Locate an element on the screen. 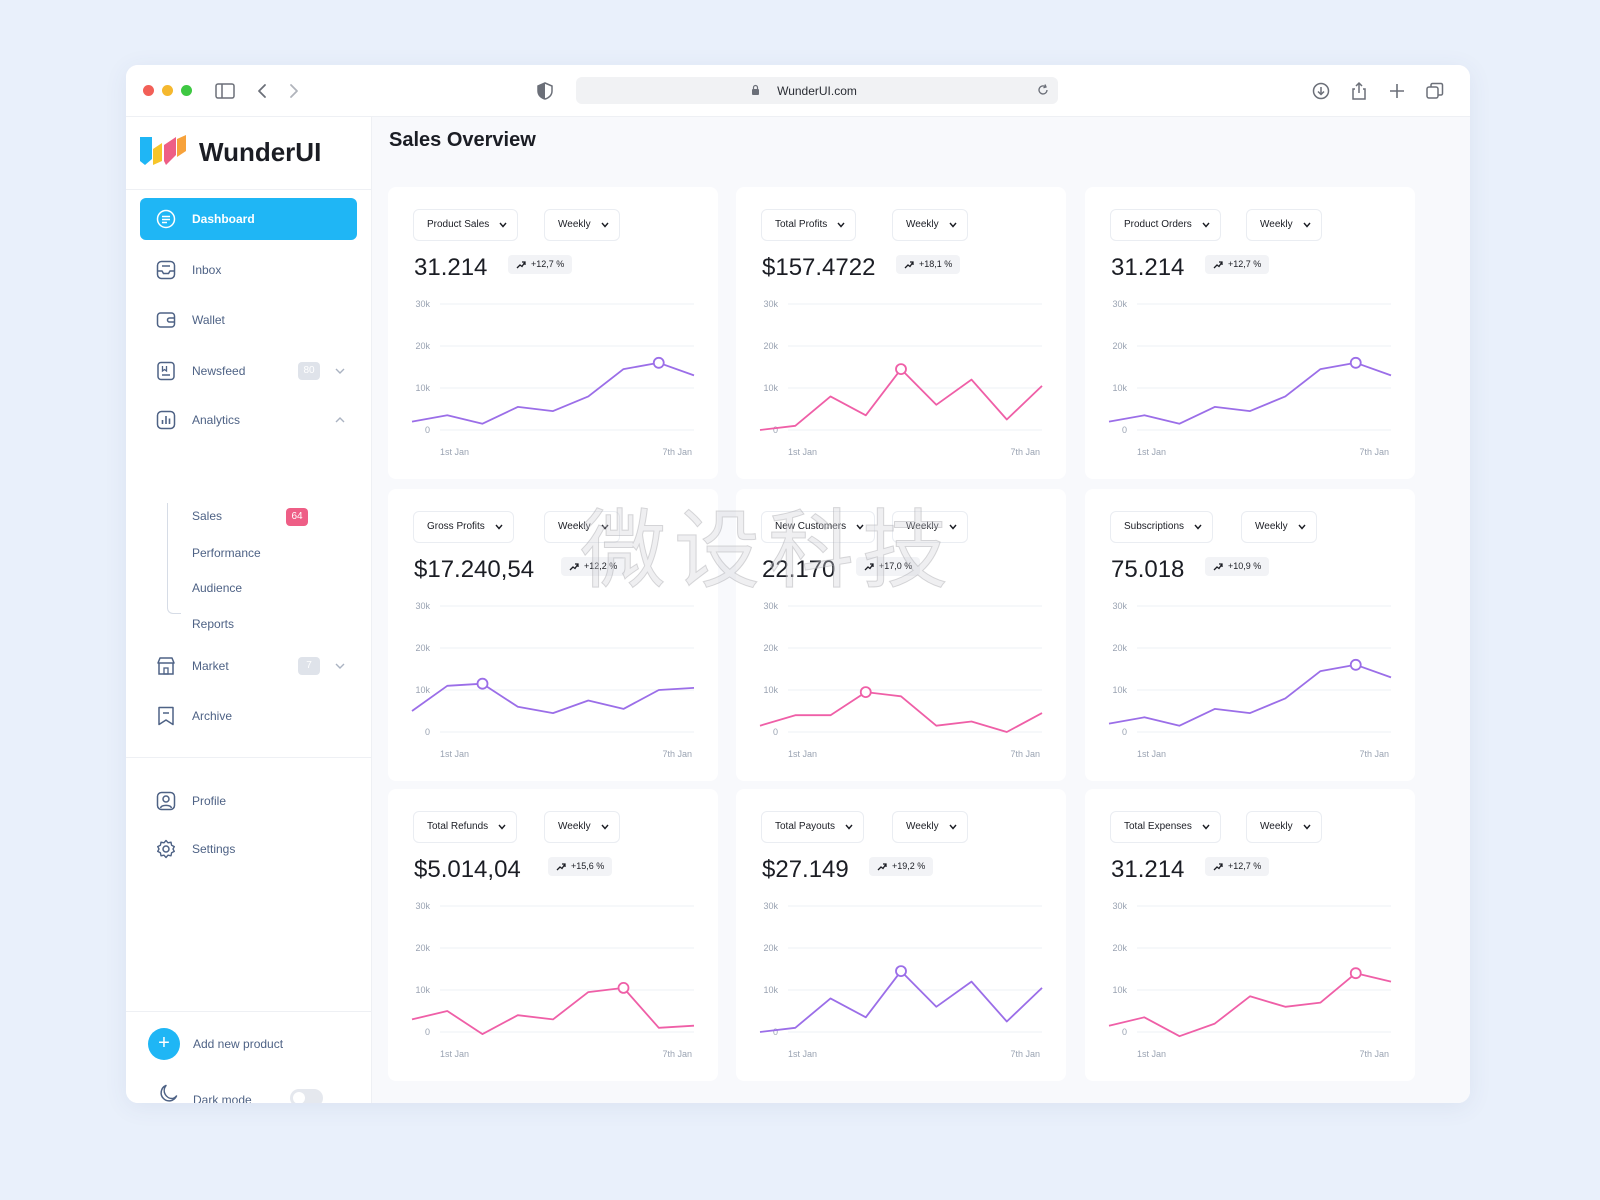 The image size is (1600, 1200). dark-mode-toggle is located at coordinates (306, 1096).